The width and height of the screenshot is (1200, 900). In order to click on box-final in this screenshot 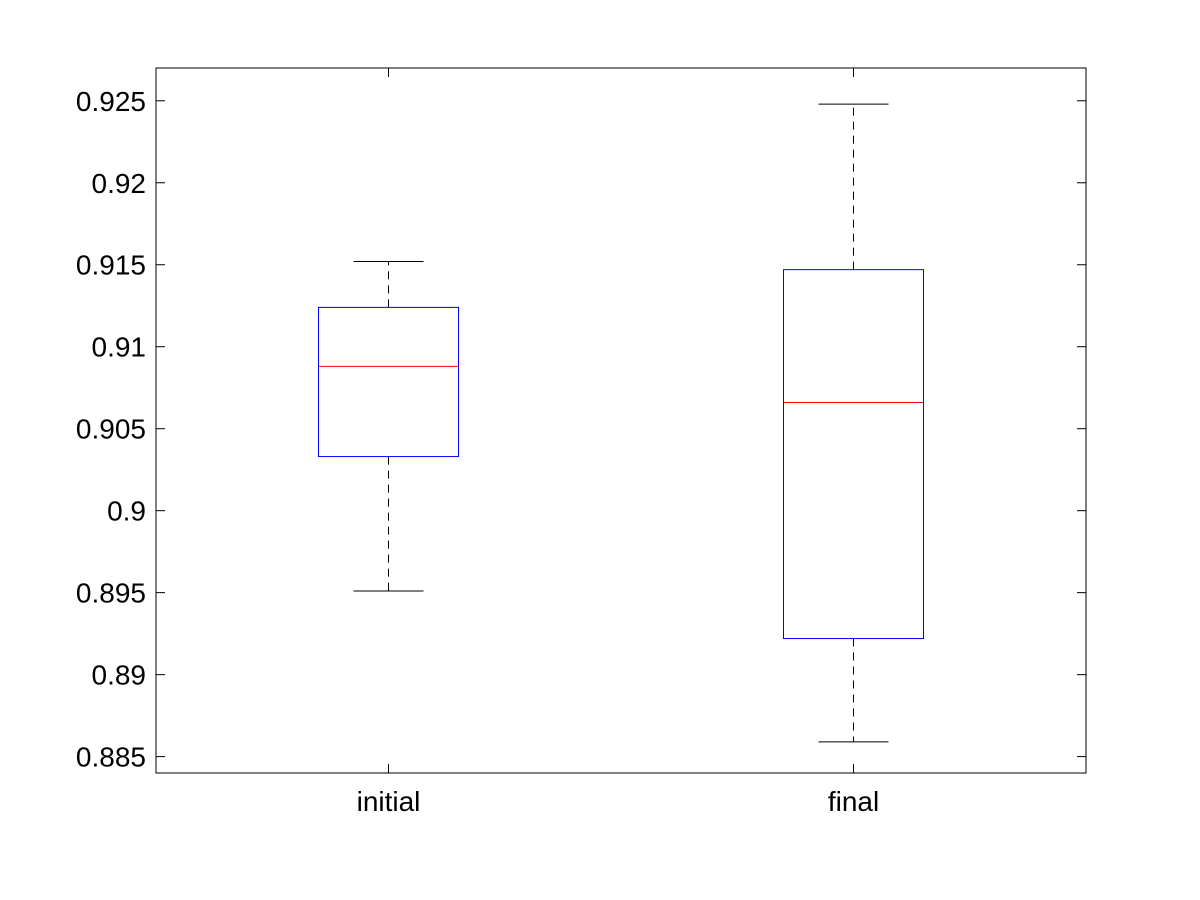, I will do `click(853, 423)`.